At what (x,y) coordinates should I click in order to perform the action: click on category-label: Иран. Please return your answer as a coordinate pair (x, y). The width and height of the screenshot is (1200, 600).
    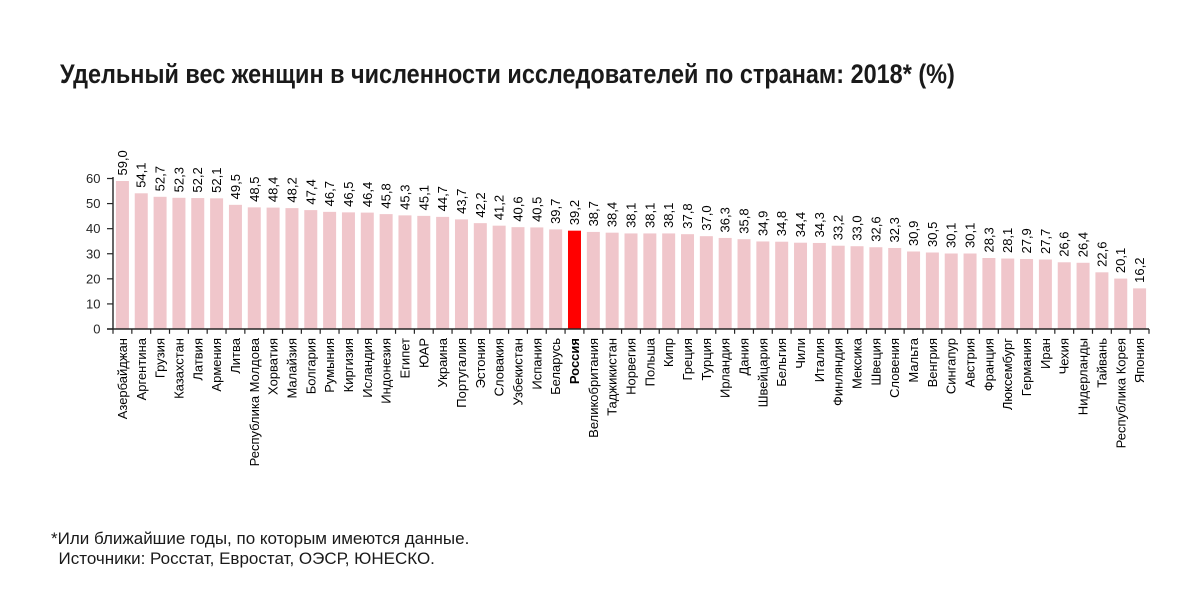
    Looking at the image, I should click on (1045, 353).